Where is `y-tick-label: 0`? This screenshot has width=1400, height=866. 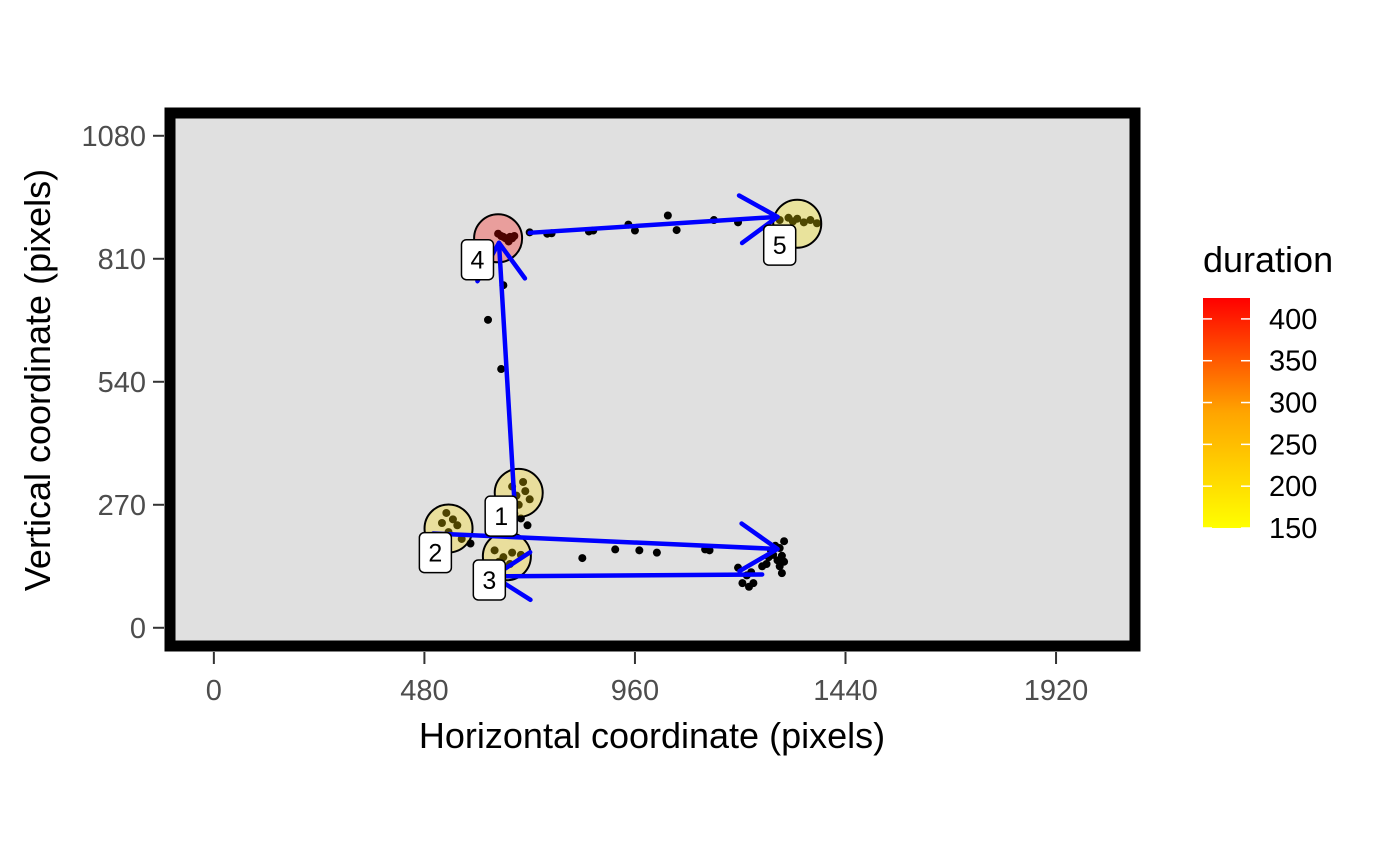 y-tick-label: 0 is located at coordinates (138, 629).